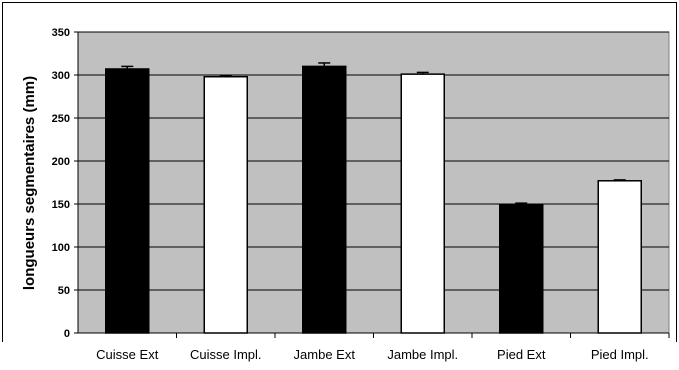 The height and width of the screenshot is (370, 679). Describe the element at coordinates (127, 354) in the screenshot. I see `x-category-label: Cuisse Ext` at that location.